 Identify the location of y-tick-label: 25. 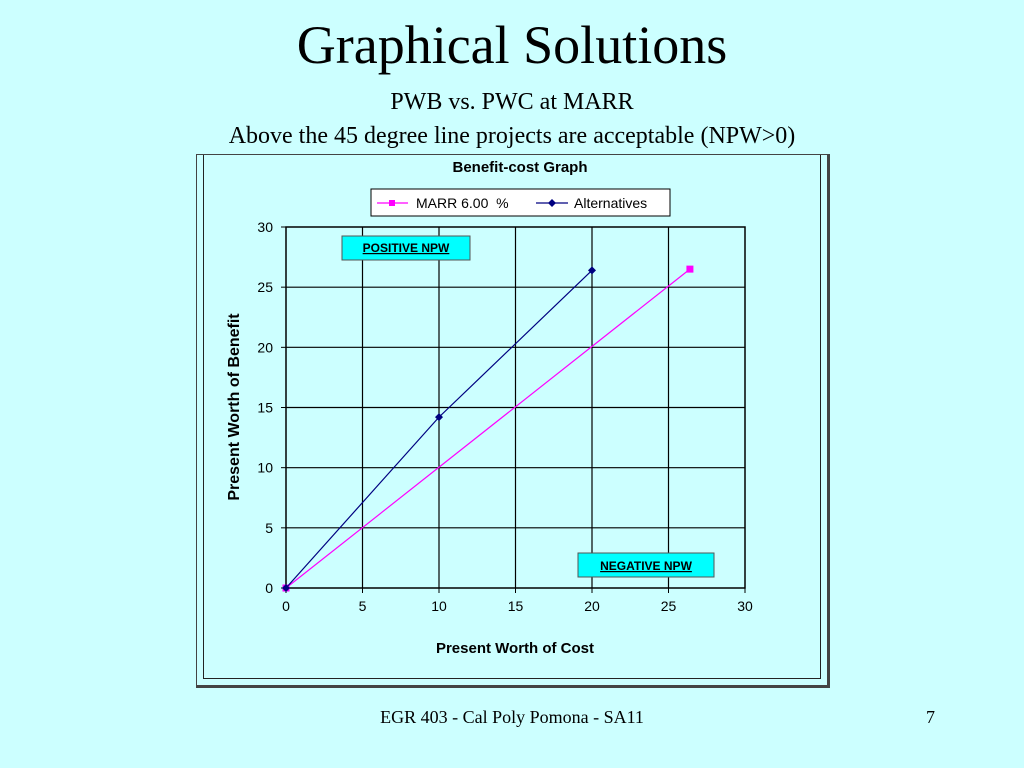
(265, 287).